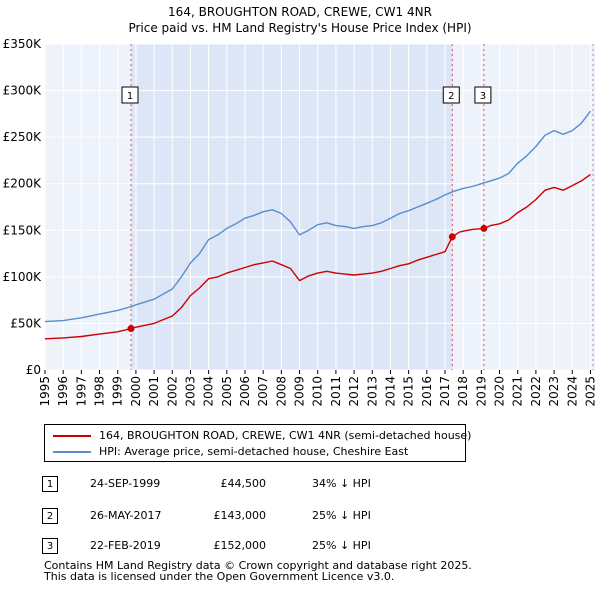 The image size is (600, 590). I want to click on x-tick-label: 2002, so click(172, 391).